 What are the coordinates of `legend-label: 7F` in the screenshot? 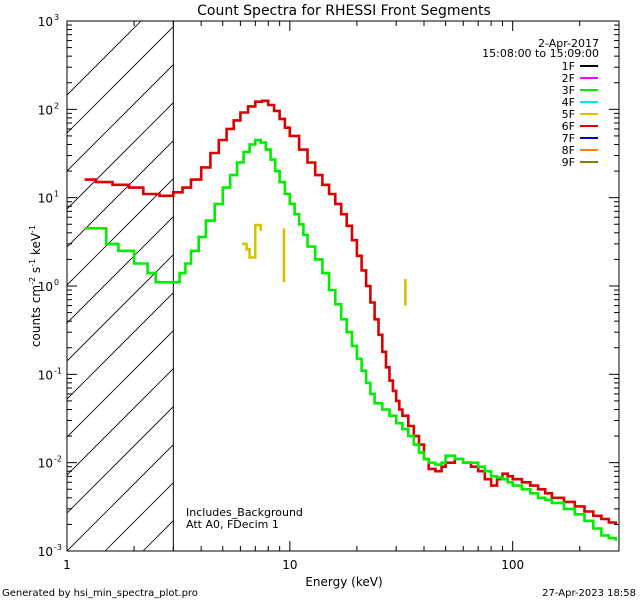 It's located at (568, 138).